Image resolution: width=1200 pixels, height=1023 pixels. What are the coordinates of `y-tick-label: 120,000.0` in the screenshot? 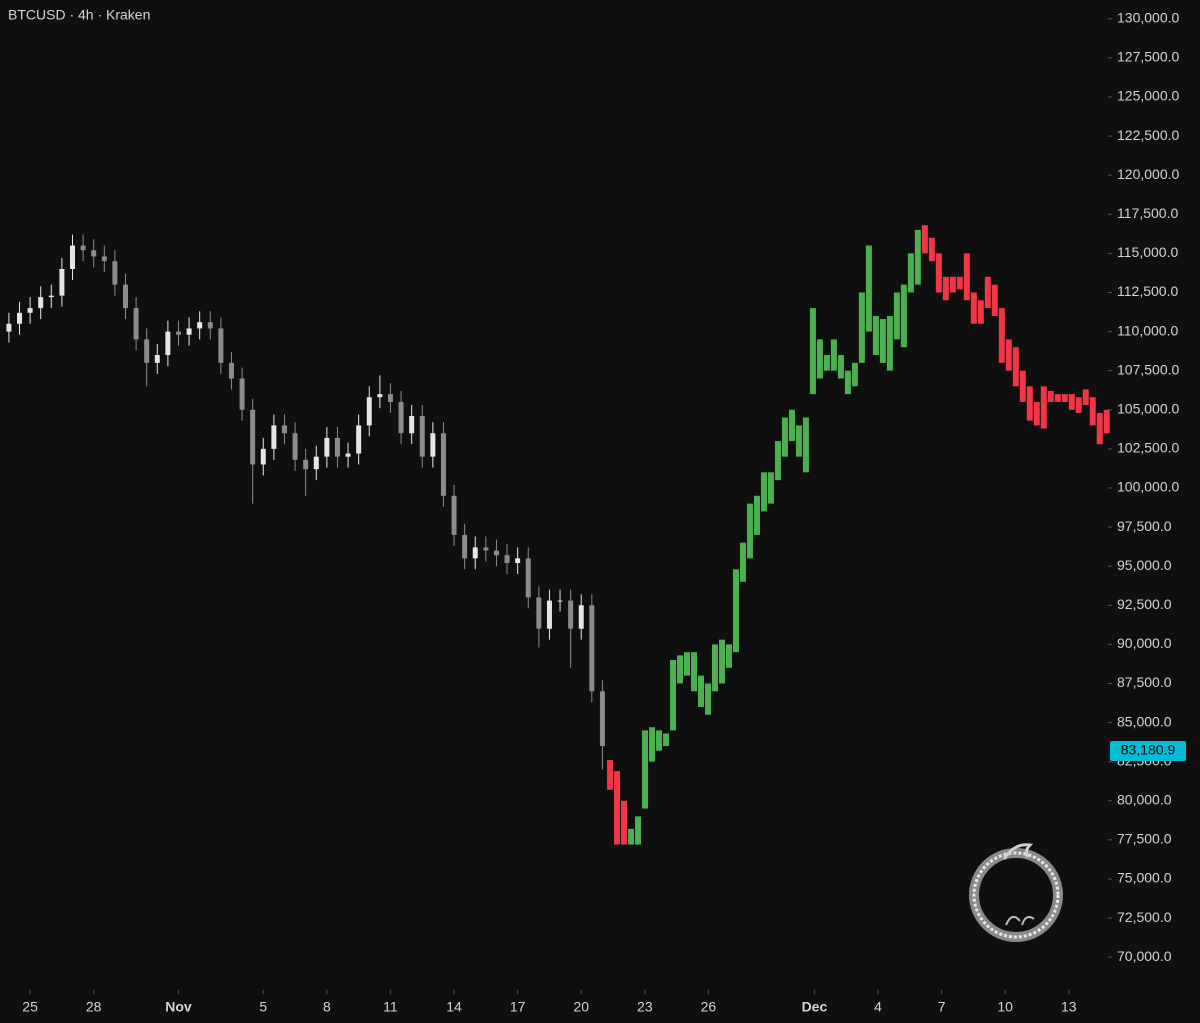 It's located at (1148, 174).